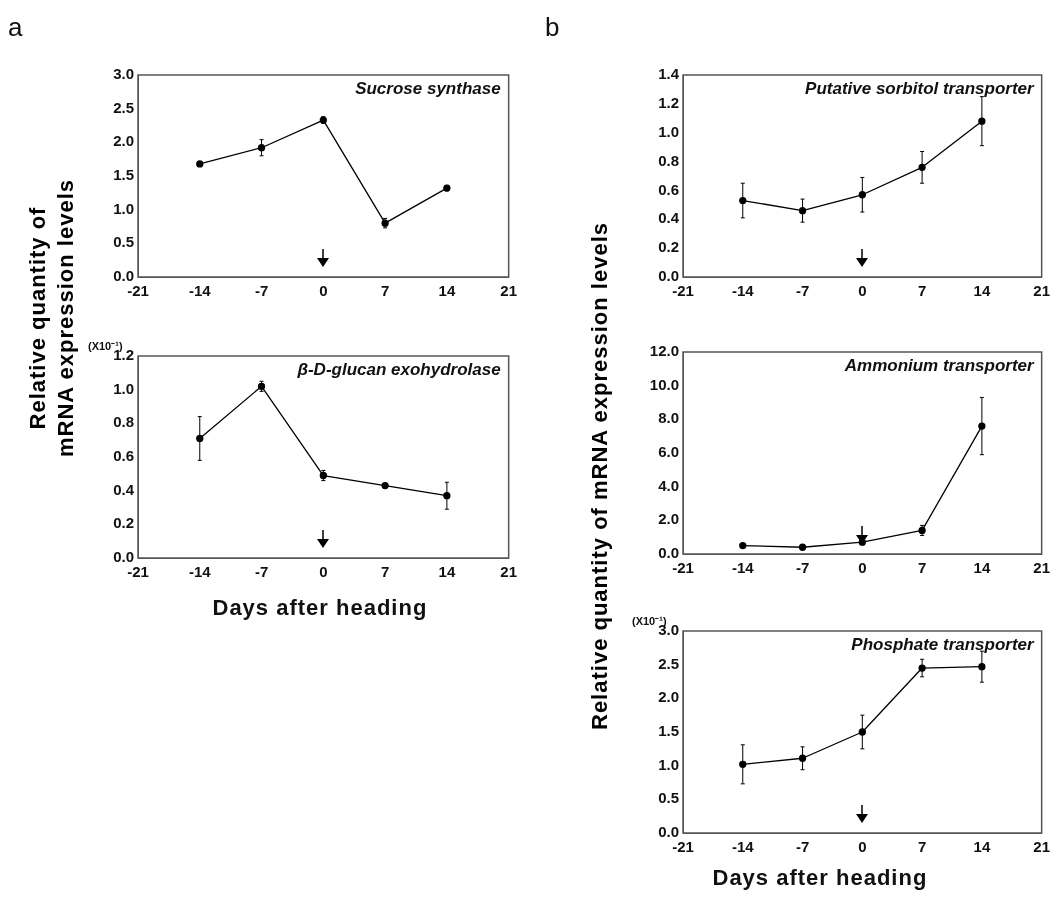  What do you see at coordinates (15, 27) in the screenshot?
I see `text: a` at bounding box center [15, 27].